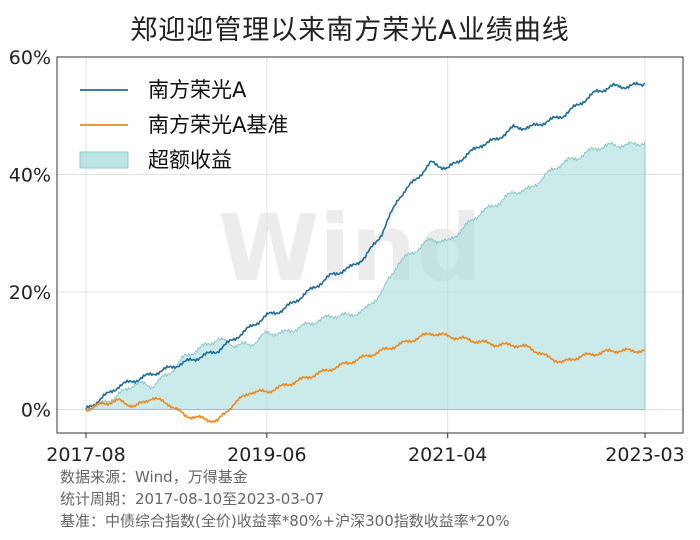 The width and height of the screenshot is (700, 540). I want to click on x-tick-label: 2017-08, so click(85, 455).